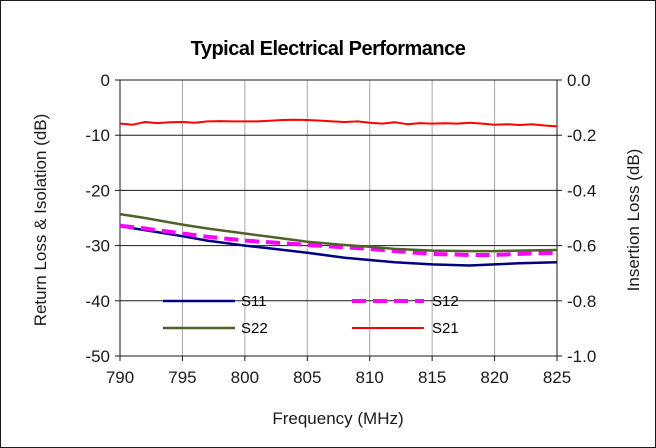 The height and width of the screenshot is (448, 656). Describe the element at coordinates (579, 80) in the screenshot. I see `y2-tick-label: 0.0` at that location.